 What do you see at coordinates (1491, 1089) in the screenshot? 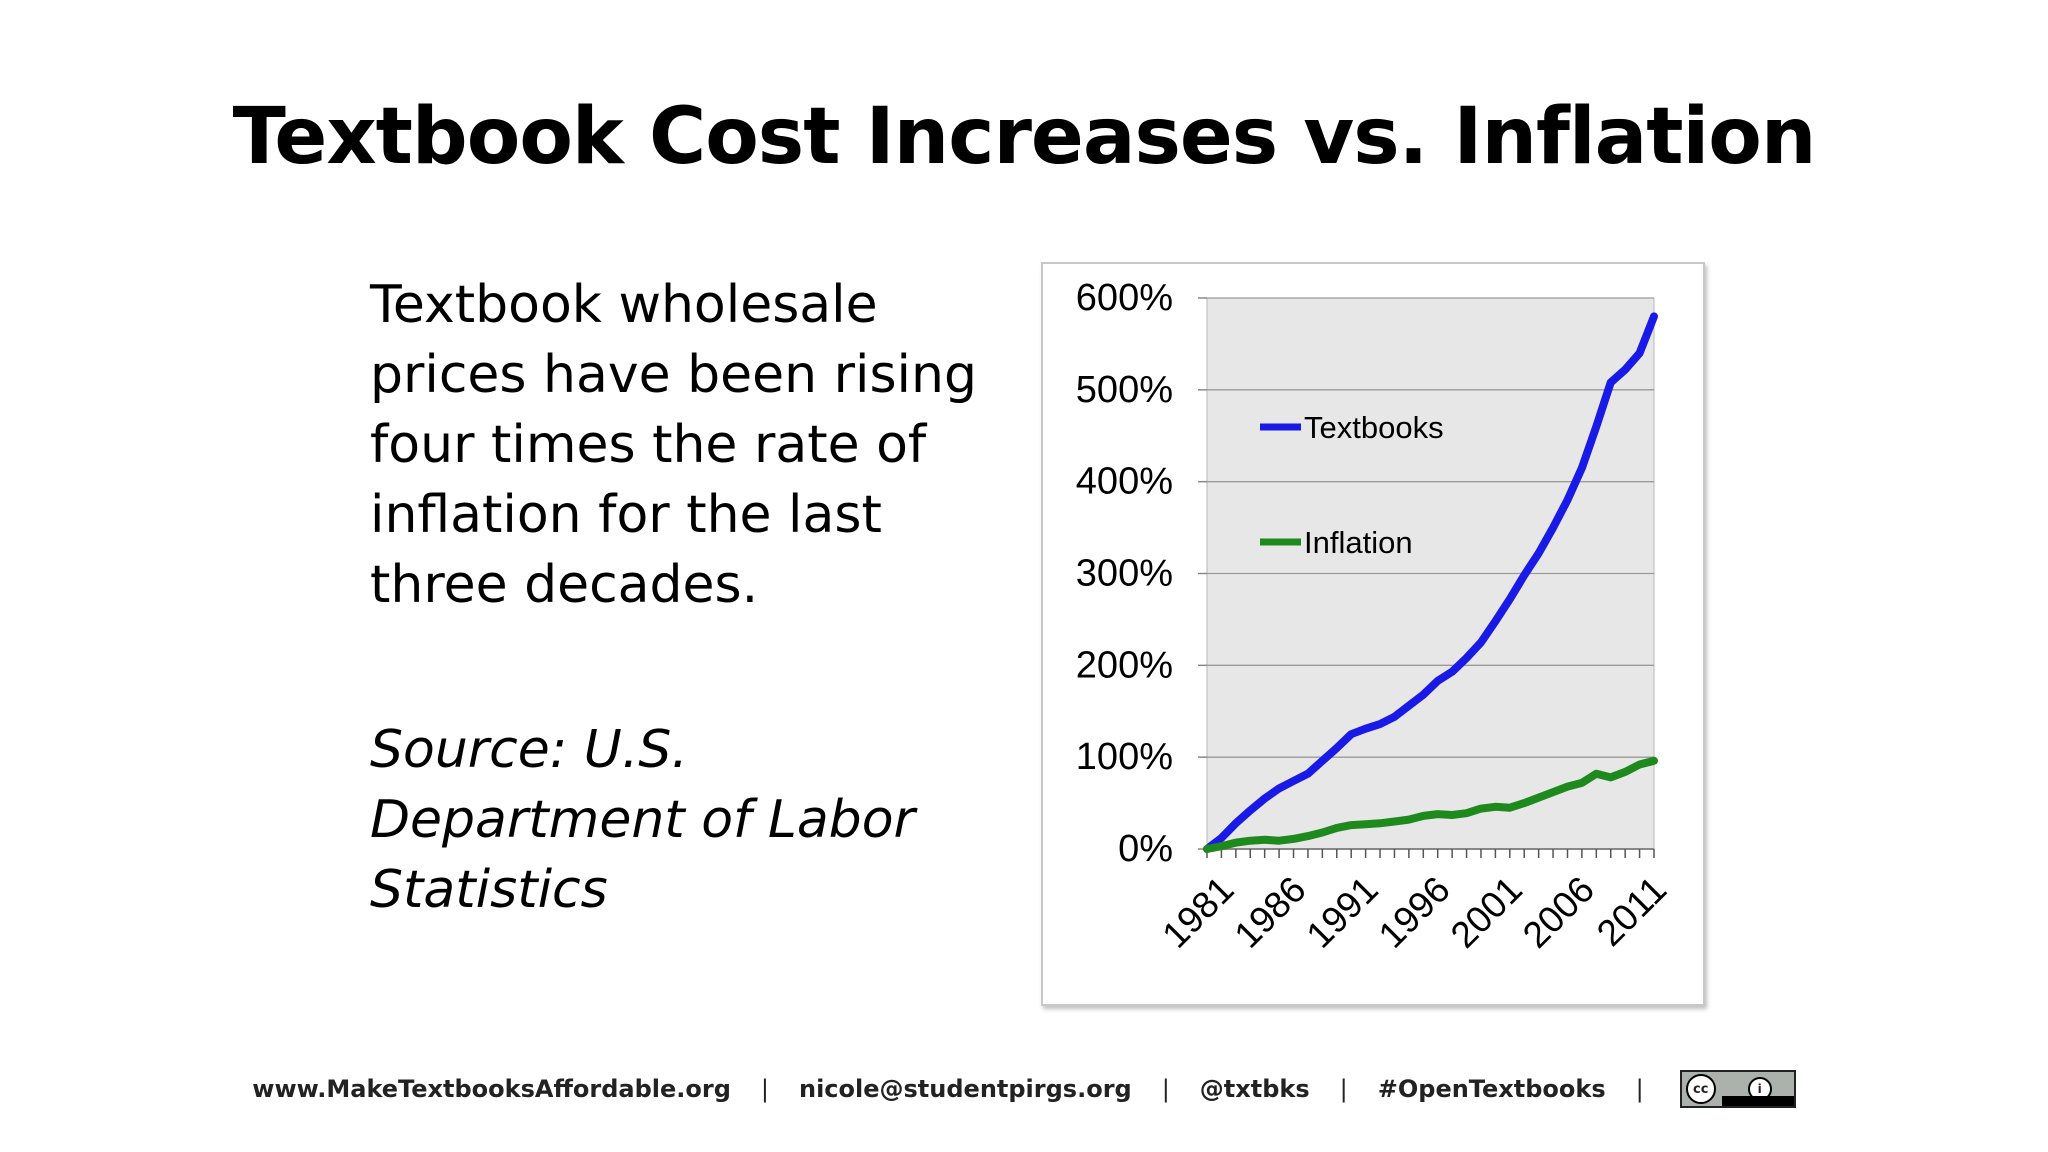
I see `footer-hashtag-link: #OpenTextbooks` at bounding box center [1491, 1089].